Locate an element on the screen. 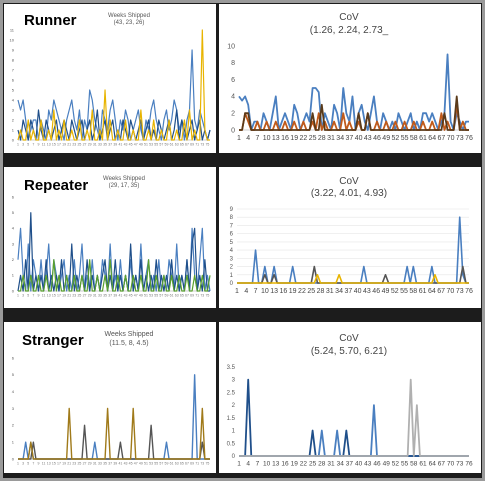  x-tick-label: 11 is located at coordinates (44, 464).